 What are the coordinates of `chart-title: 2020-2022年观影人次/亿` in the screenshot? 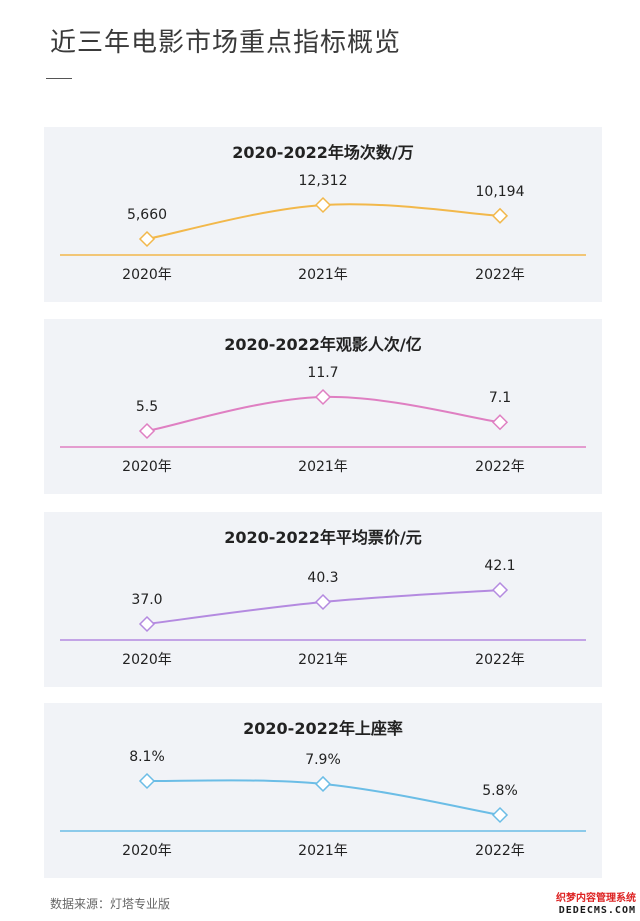 It's located at (323, 344).